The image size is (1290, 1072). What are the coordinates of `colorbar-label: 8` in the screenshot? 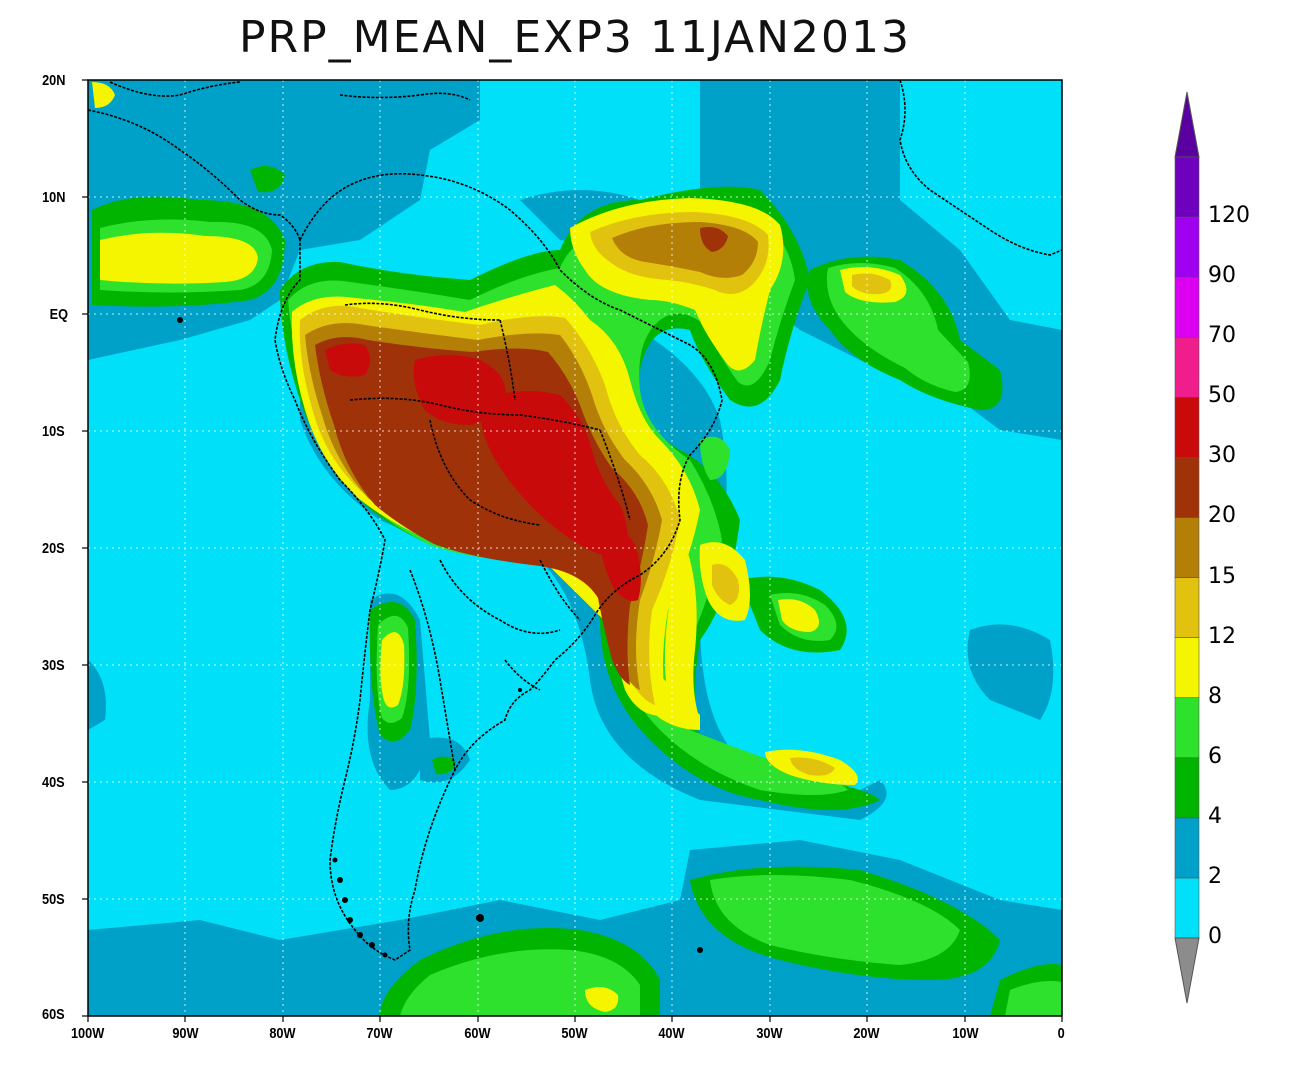 It's located at (1215, 696).